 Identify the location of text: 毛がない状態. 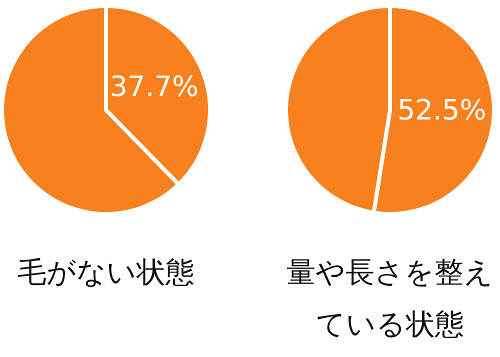
(106, 272).